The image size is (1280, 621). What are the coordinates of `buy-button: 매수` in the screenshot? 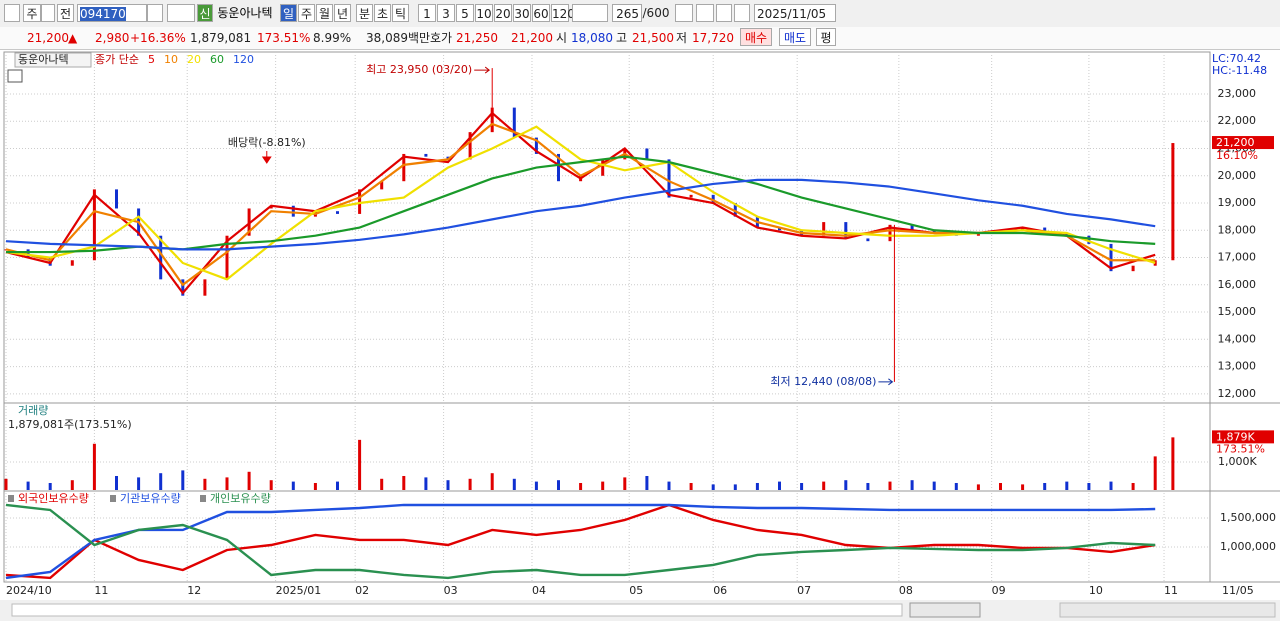 It's located at (756, 37).